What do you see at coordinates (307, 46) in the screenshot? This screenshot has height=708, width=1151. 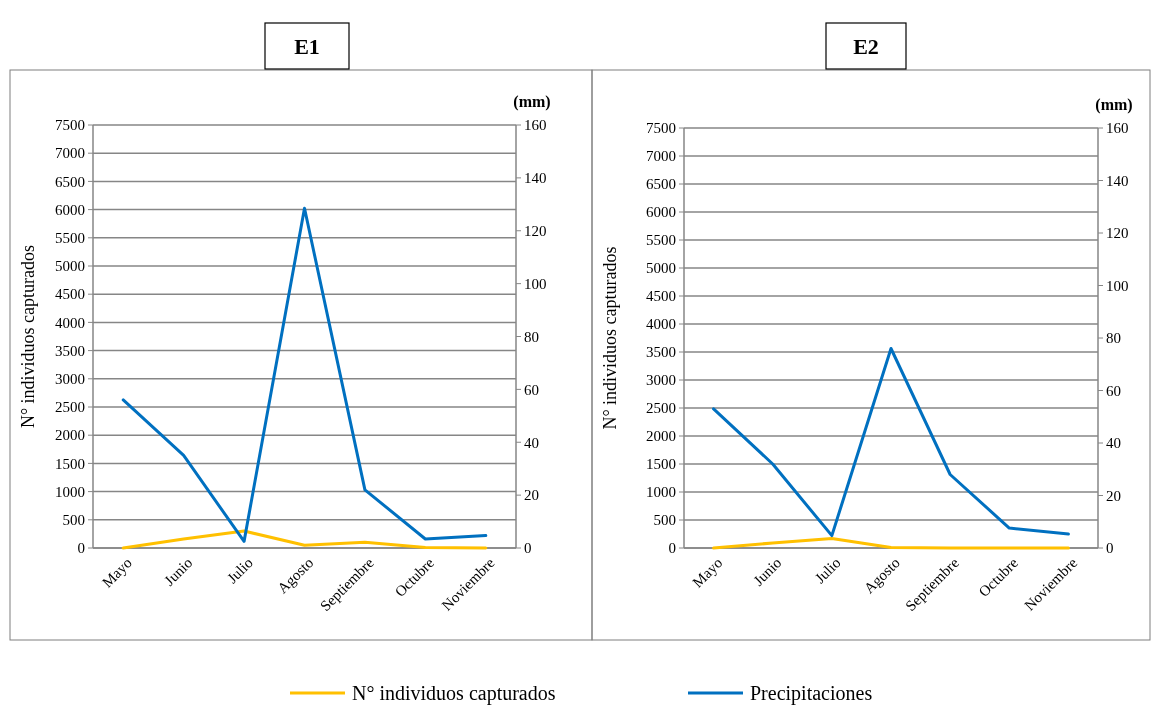 I see `chart-title: E1` at bounding box center [307, 46].